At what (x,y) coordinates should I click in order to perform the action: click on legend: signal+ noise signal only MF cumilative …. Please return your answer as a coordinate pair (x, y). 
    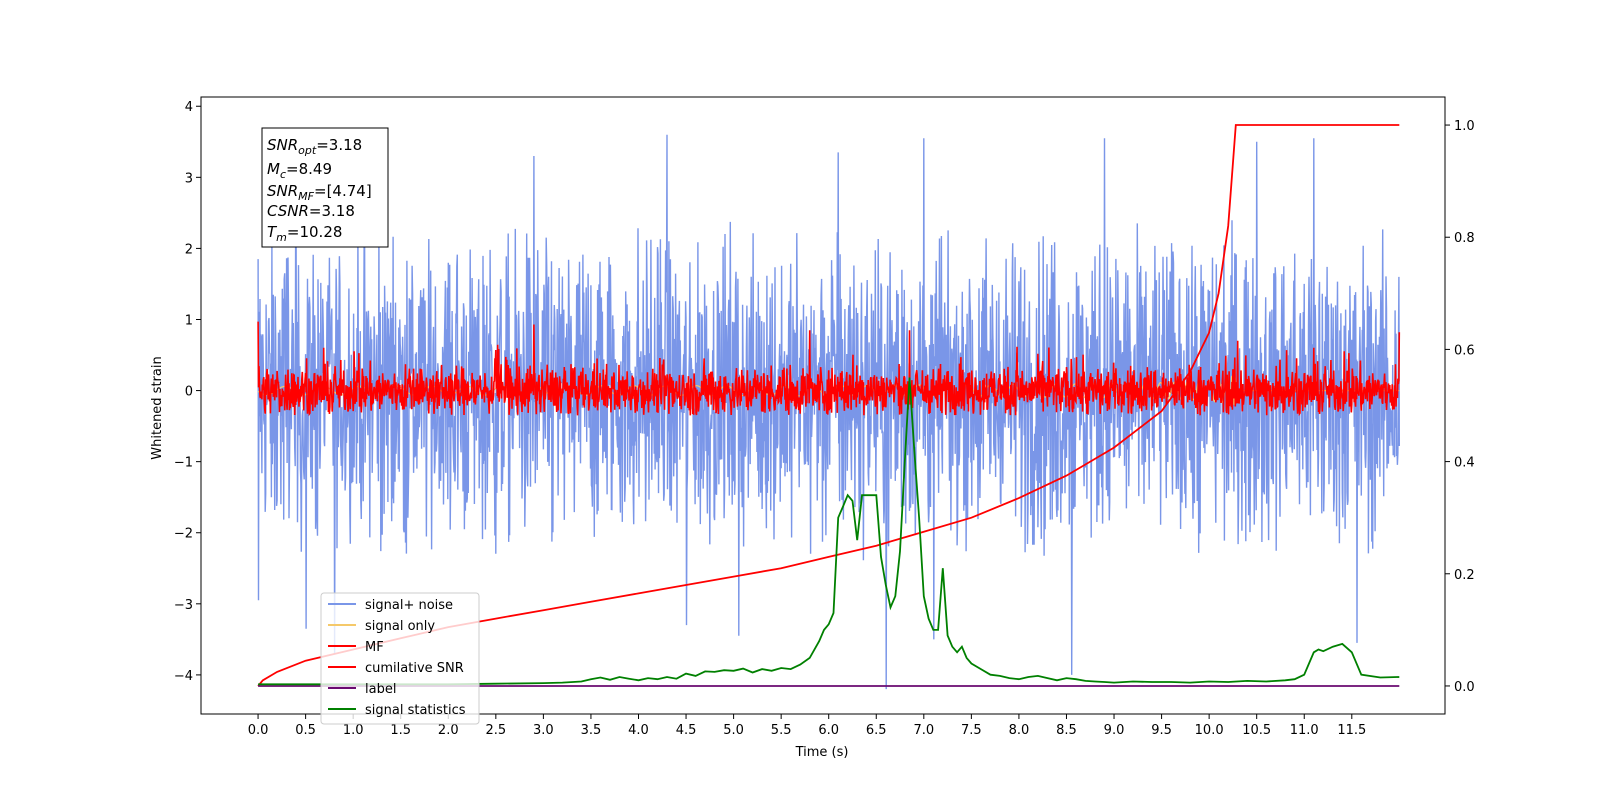
    Looking at the image, I should click on (400, 658).